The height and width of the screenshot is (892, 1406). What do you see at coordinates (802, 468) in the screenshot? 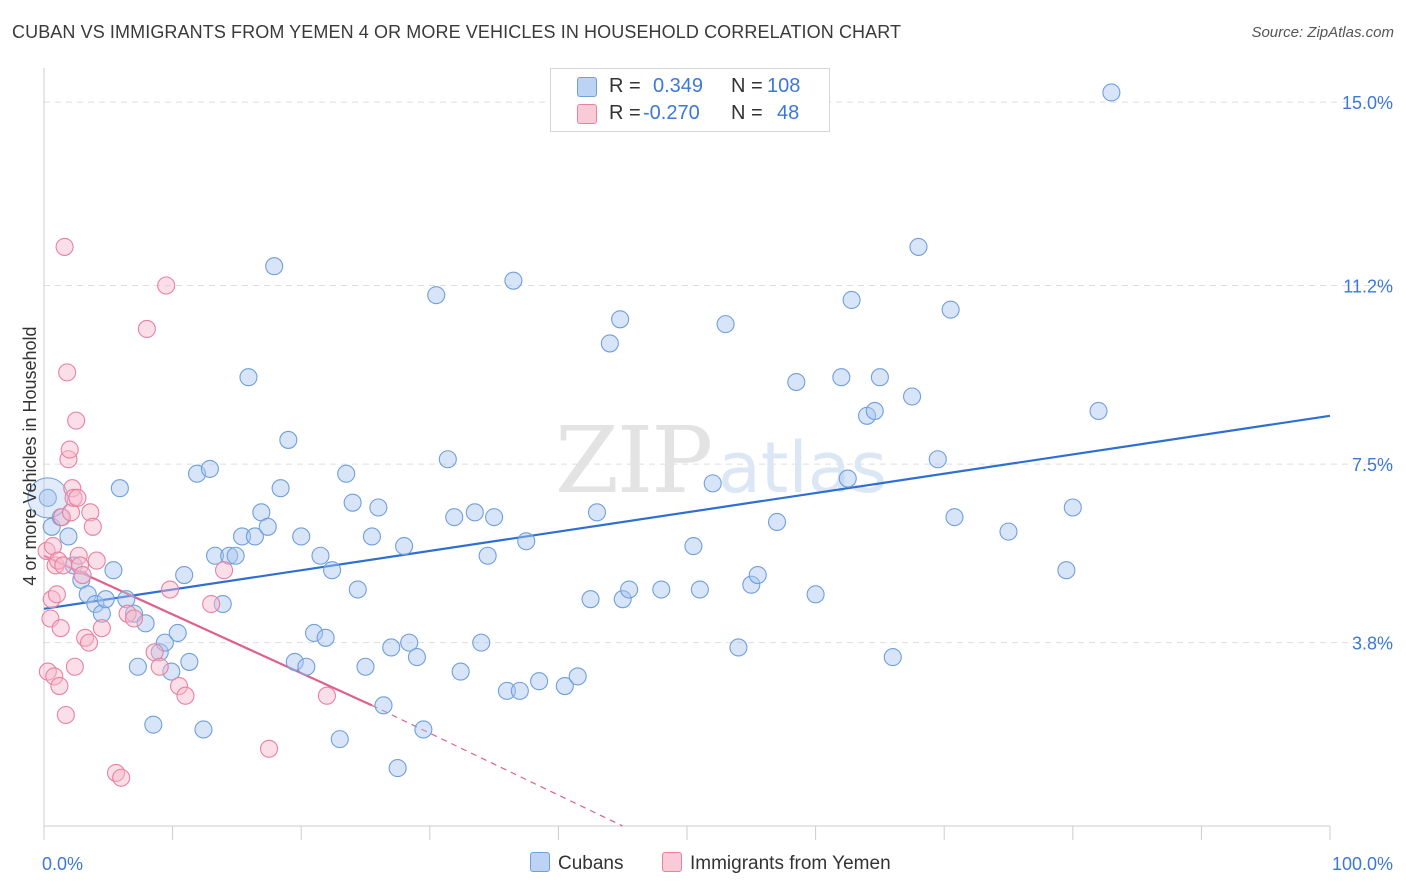
I see `watermark-atlas: atlas` at bounding box center [802, 468].